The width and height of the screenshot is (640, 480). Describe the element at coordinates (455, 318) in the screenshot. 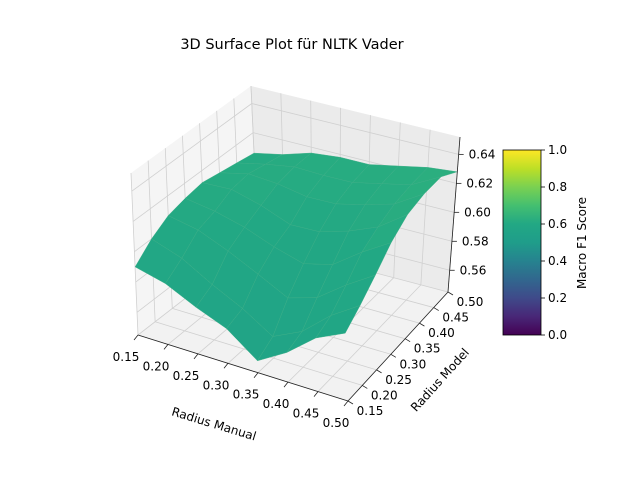

I see `y-tick-label: 0.45` at that location.